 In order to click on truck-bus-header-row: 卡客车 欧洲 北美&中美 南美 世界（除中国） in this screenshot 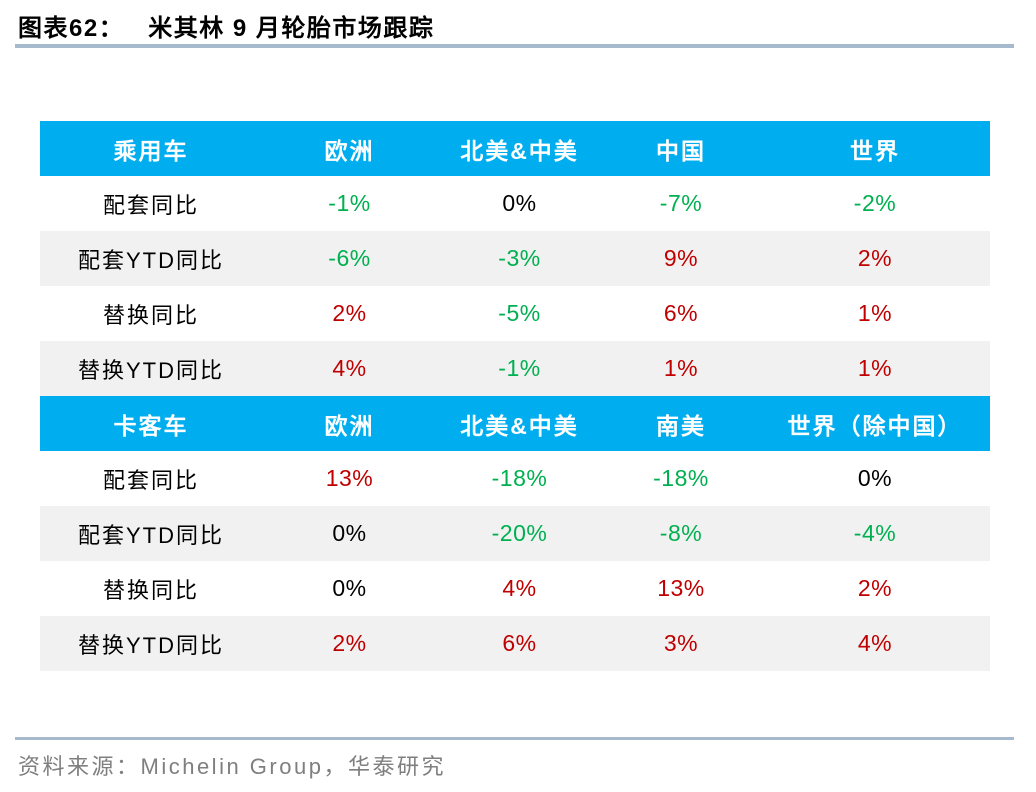, I will do `click(515, 423)`.